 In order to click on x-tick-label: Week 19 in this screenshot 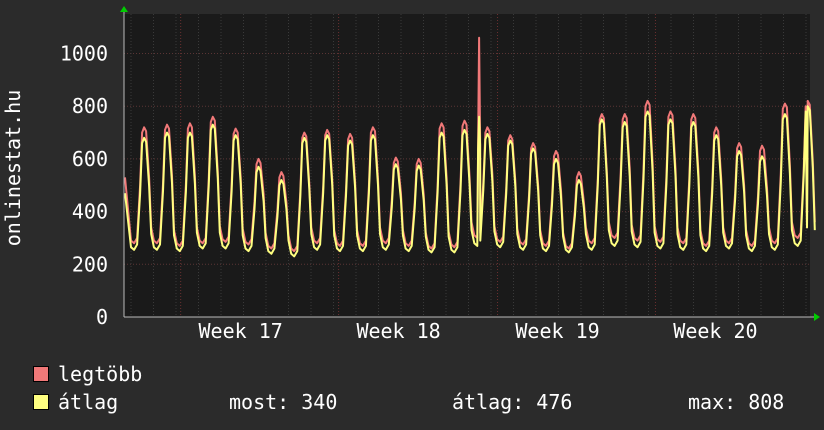, I will do `click(557, 331)`.